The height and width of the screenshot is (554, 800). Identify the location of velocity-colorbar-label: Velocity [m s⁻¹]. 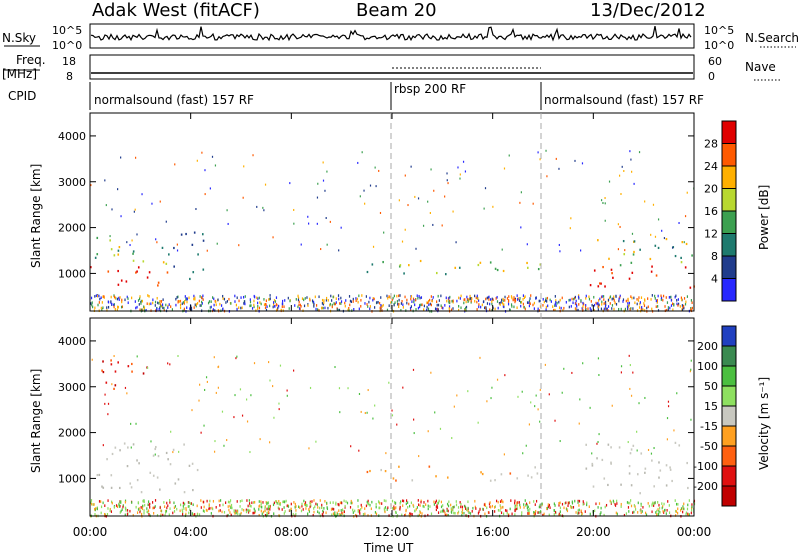
(764, 423).